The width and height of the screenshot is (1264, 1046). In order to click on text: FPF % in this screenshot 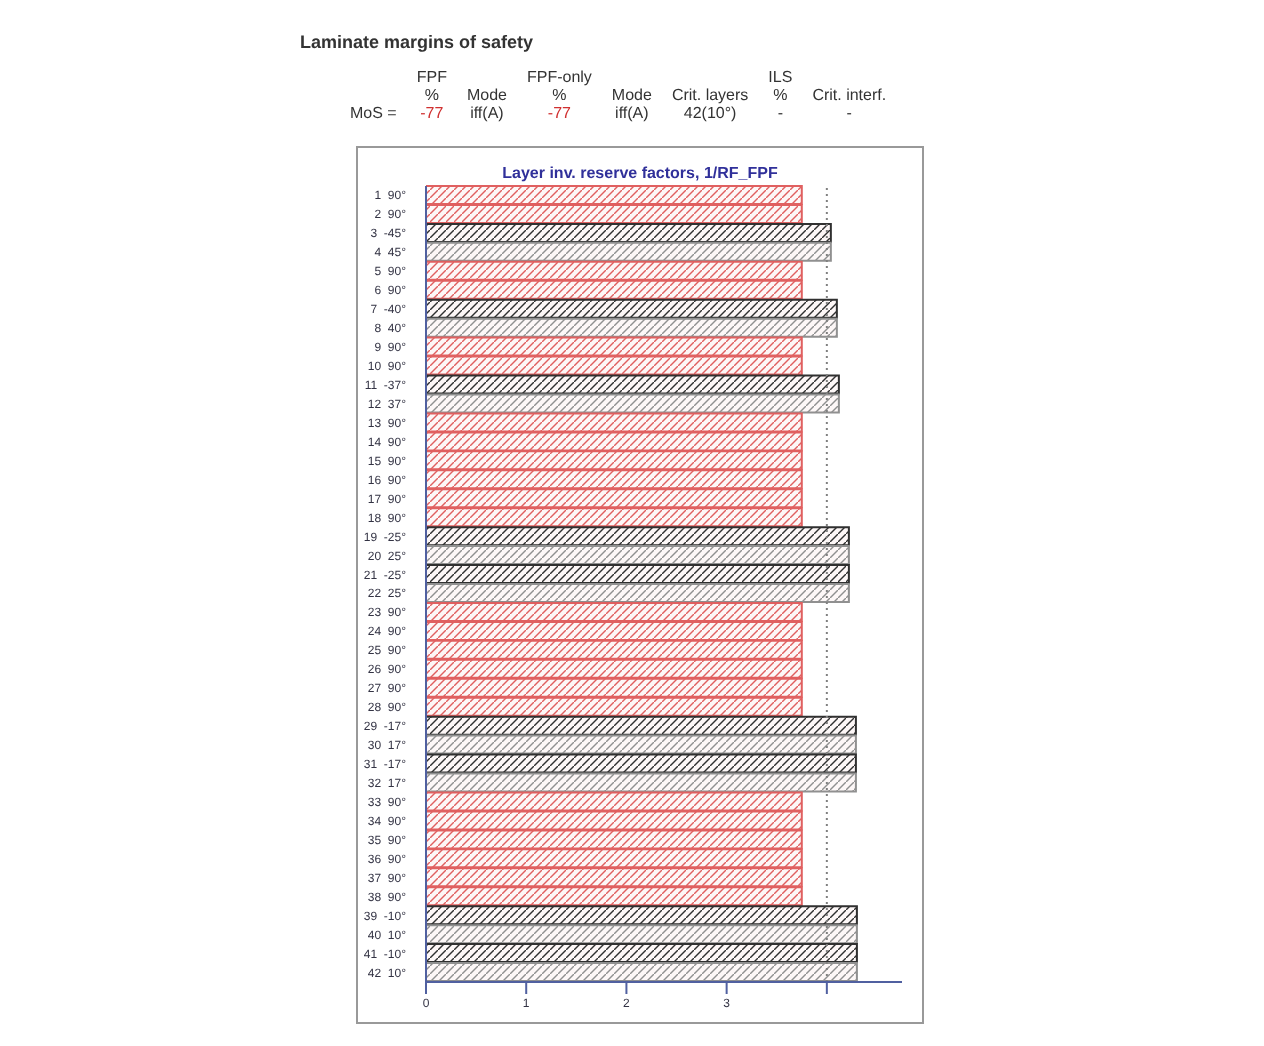, I will do `click(431, 86)`.